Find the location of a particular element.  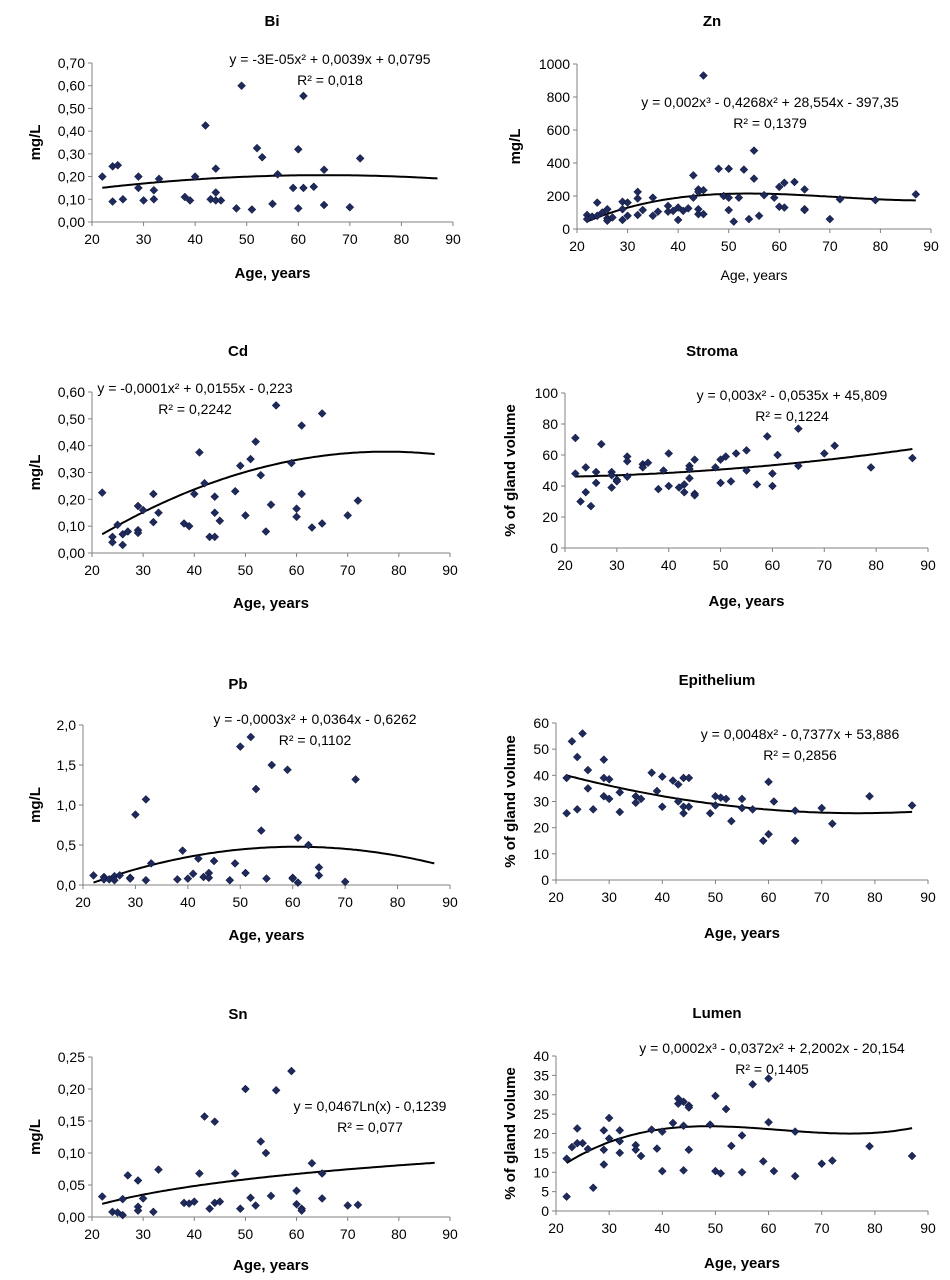

r-squared-label: R² = 0,1102 is located at coordinates (315, 740).